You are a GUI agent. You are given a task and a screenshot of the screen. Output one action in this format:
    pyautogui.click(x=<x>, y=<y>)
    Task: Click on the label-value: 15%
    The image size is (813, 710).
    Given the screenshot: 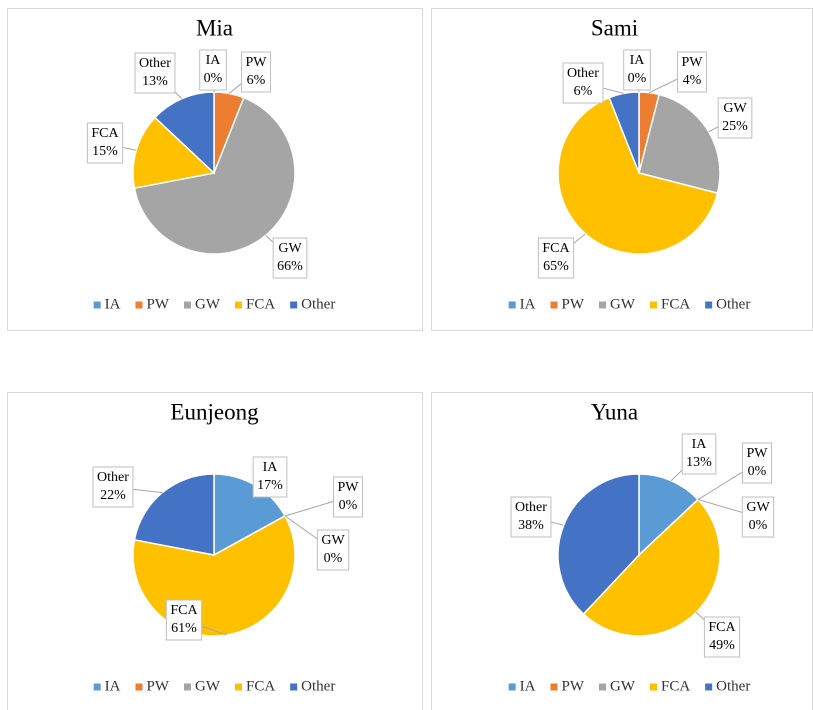 What is the action you would take?
    pyautogui.click(x=105, y=151)
    